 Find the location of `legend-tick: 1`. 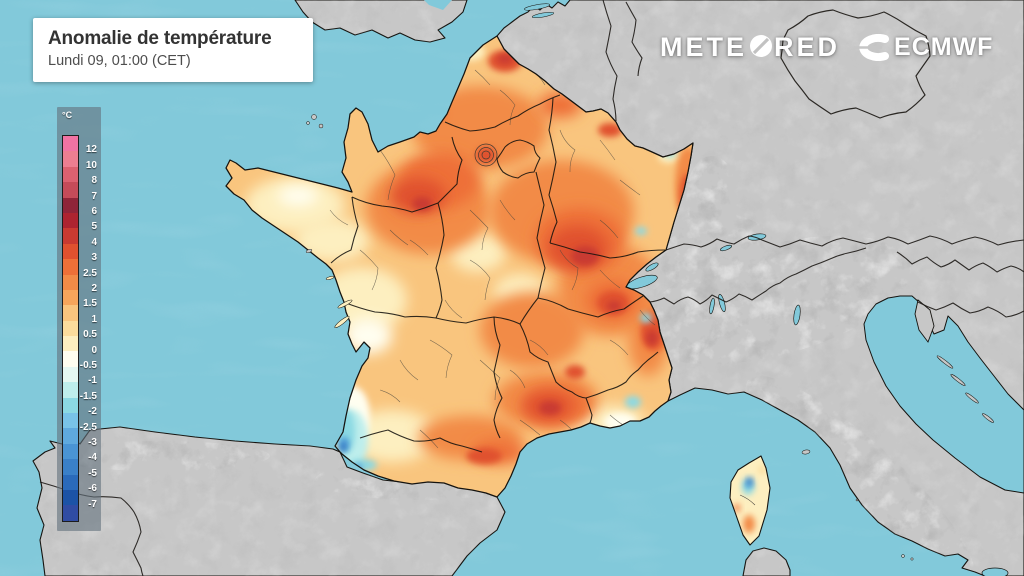

legend-tick: 1 is located at coordinates (94, 319).